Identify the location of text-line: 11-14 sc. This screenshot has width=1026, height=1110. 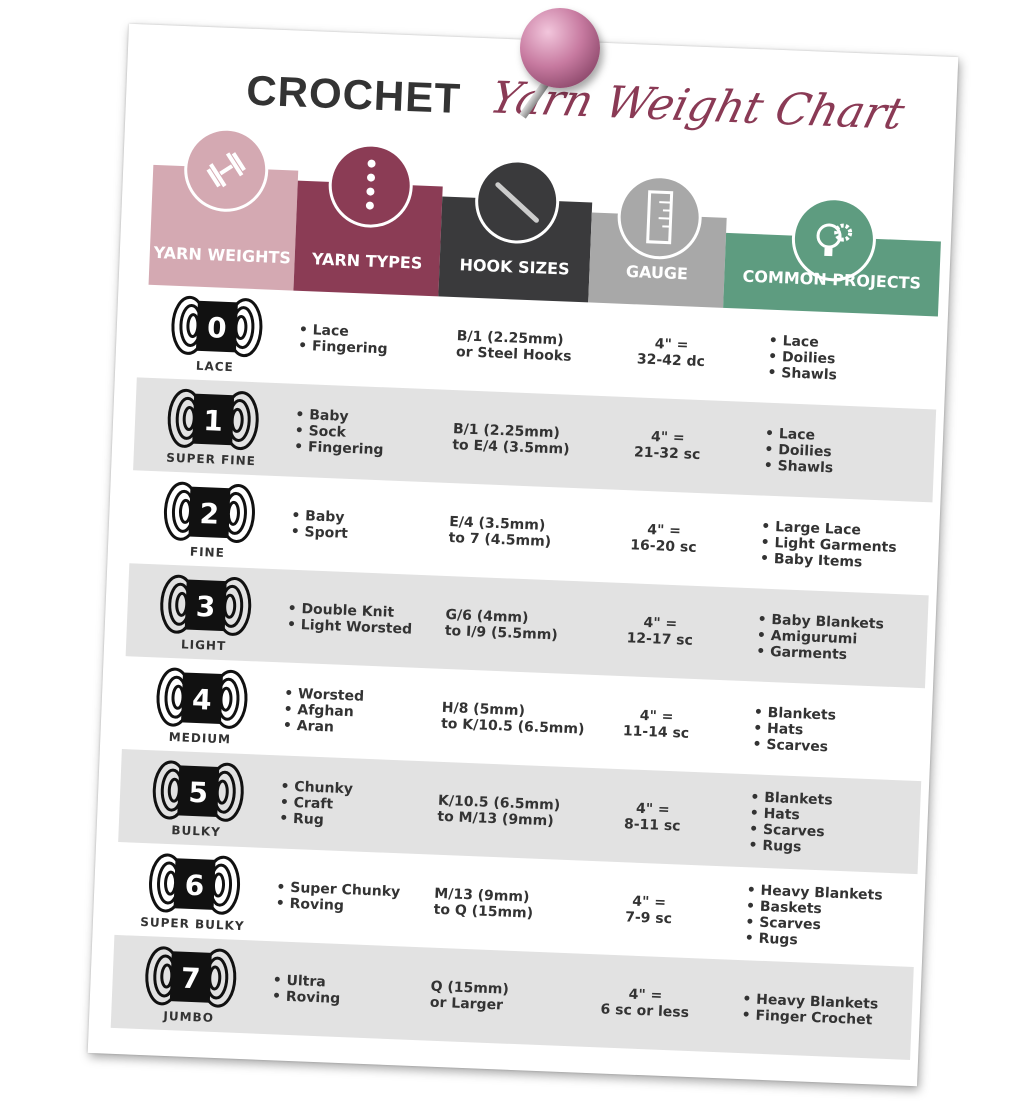
(656, 732).